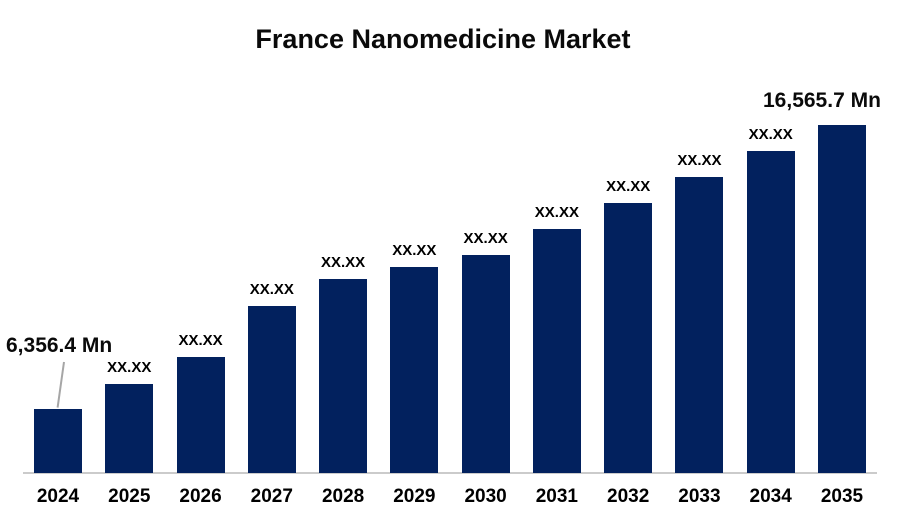  Describe the element at coordinates (556, 351) in the screenshot. I see `bar-2031` at that location.